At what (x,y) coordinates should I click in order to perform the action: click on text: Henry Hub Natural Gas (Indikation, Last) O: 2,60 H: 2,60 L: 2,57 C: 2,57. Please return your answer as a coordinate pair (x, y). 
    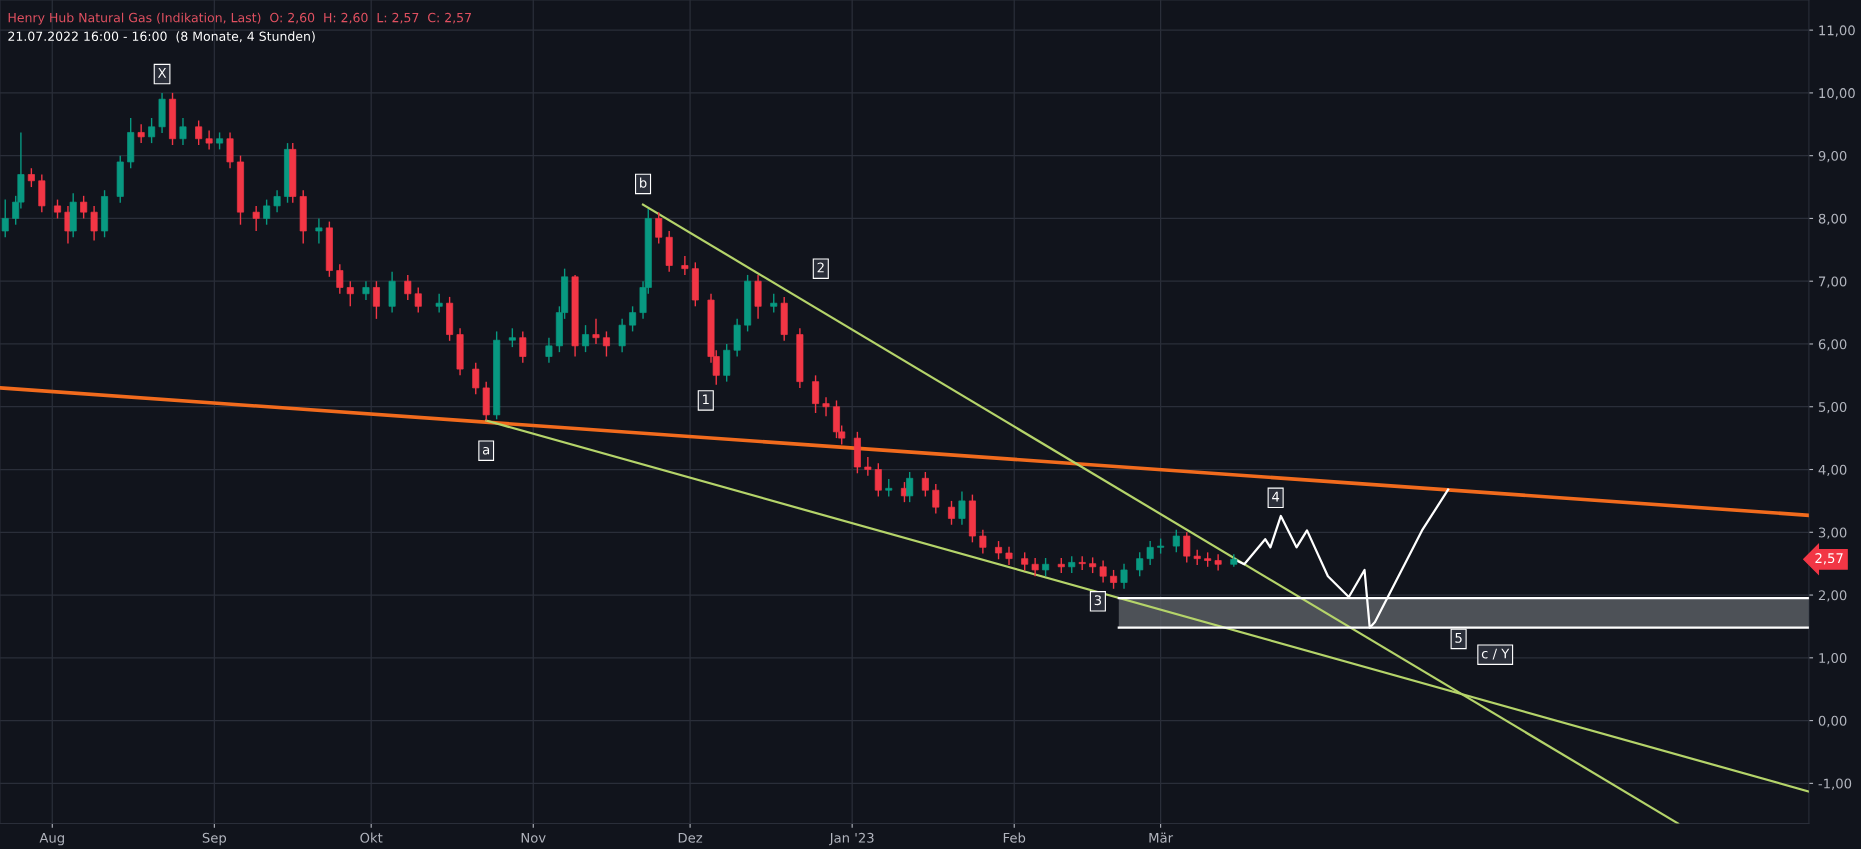
    Looking at the image, I should click on (239, 18).